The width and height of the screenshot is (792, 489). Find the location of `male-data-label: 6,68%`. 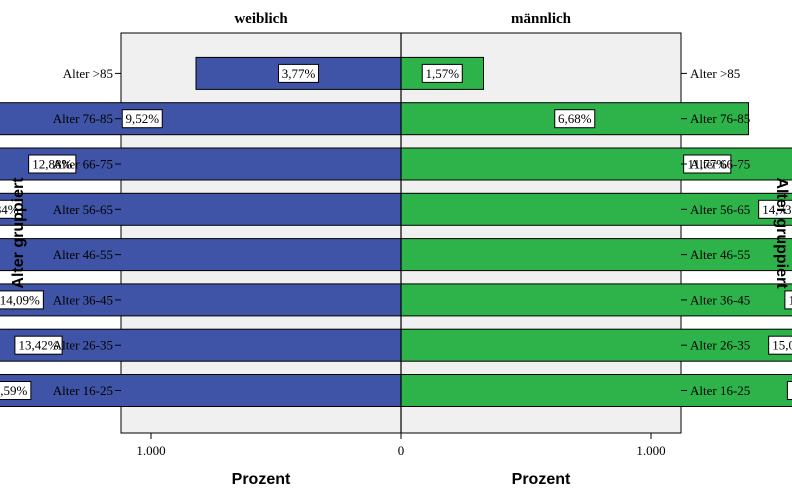

male-data-label: 6,68% is located at coordinates (575, 118).